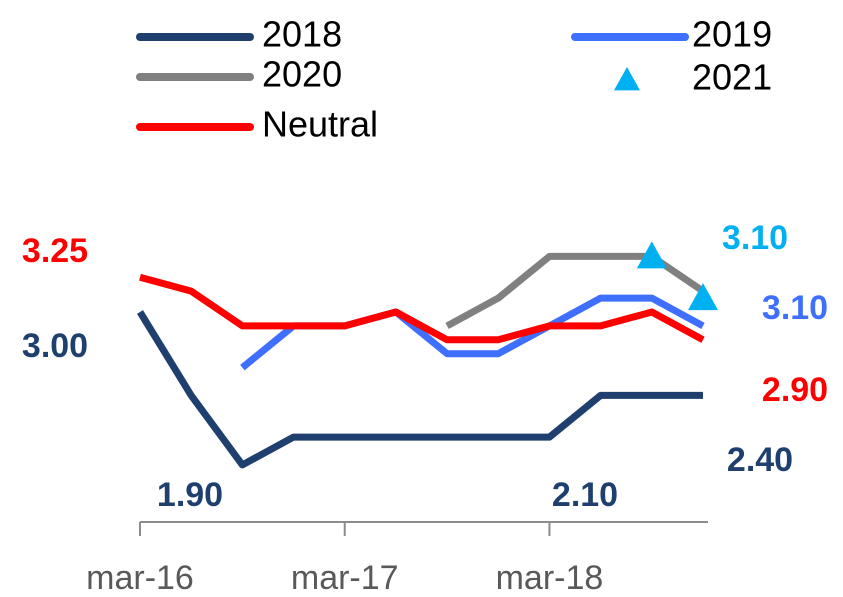 The height and width of the screenshot is (597, 843). What do you see at coordinates (345, 578) in the screenshot?
I see `x-tick-label: mar-17` at bounding box center [345, 578].